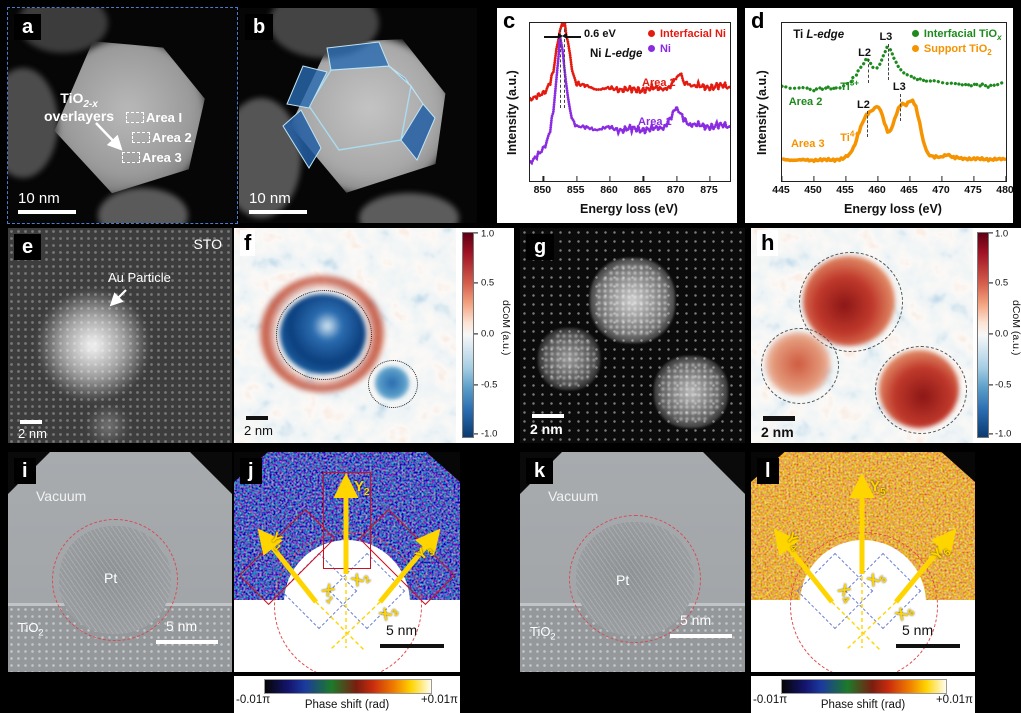 Image resolution: width=1021 pixels, height=713 pixels. I want to click on dashed-axis-left, so click(856, 626).